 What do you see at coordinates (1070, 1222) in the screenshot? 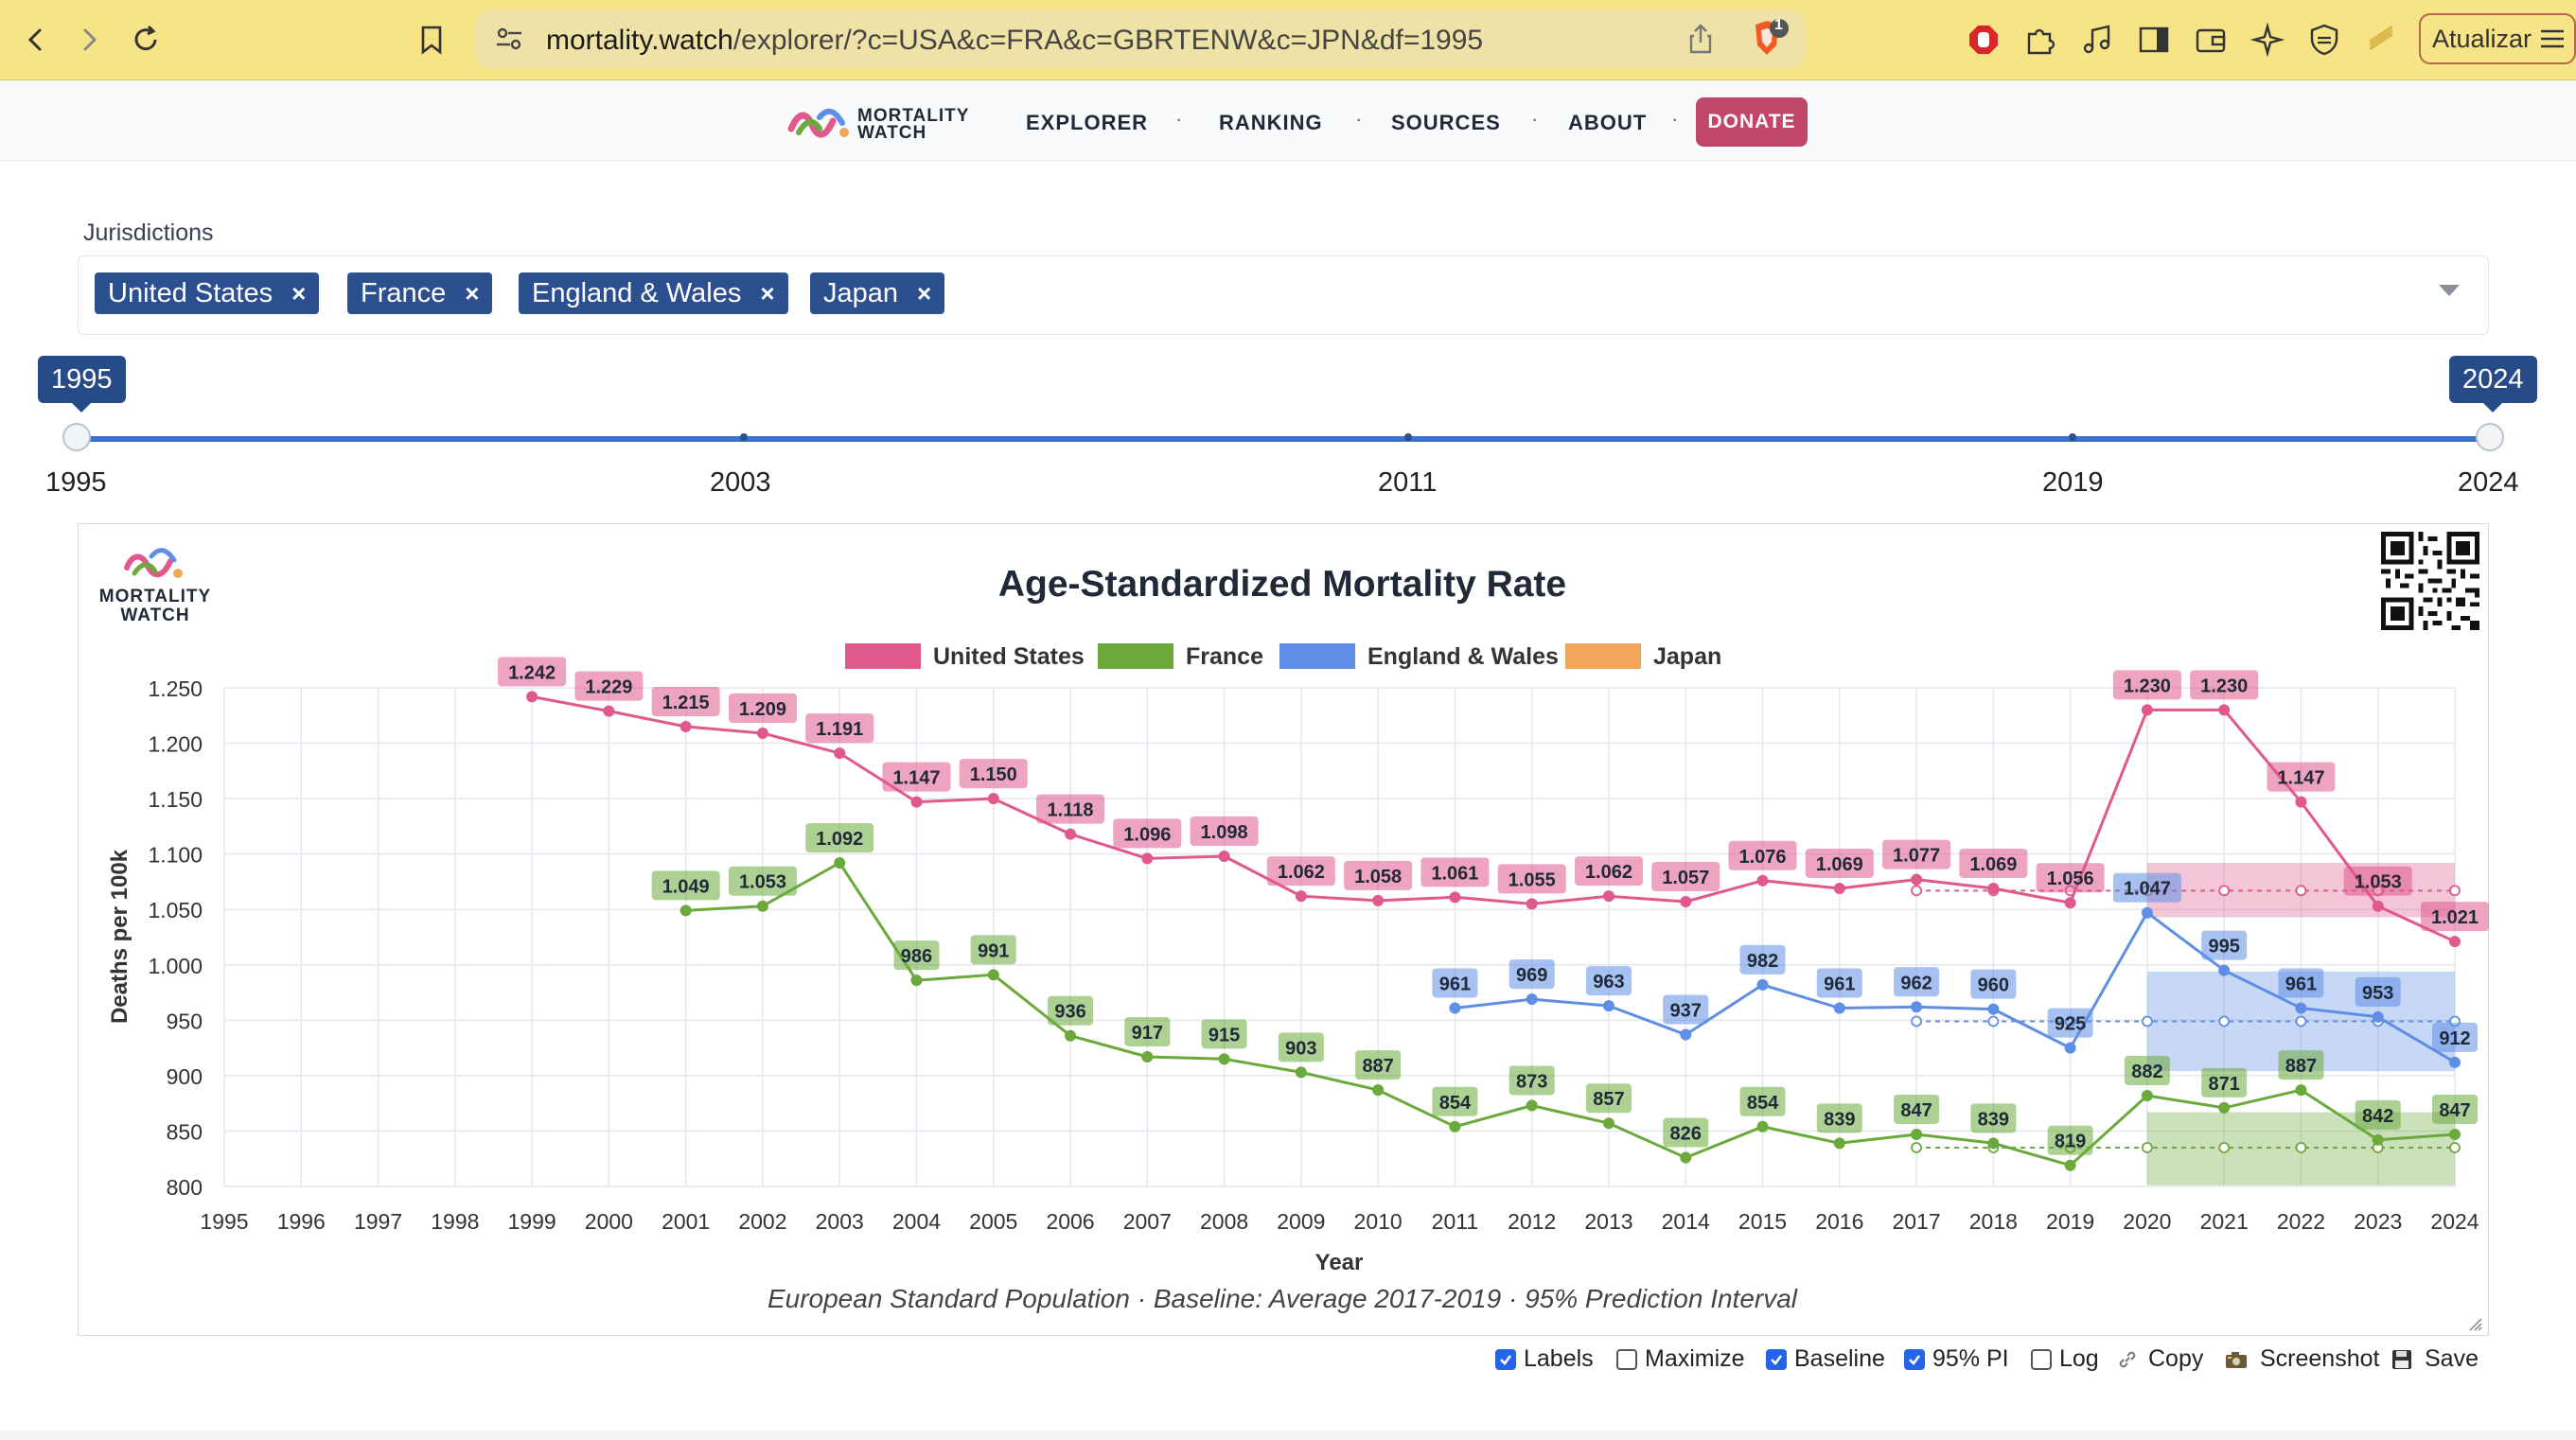
I see `x-tick-label: 2006` at bounding box center [1070, 1222].